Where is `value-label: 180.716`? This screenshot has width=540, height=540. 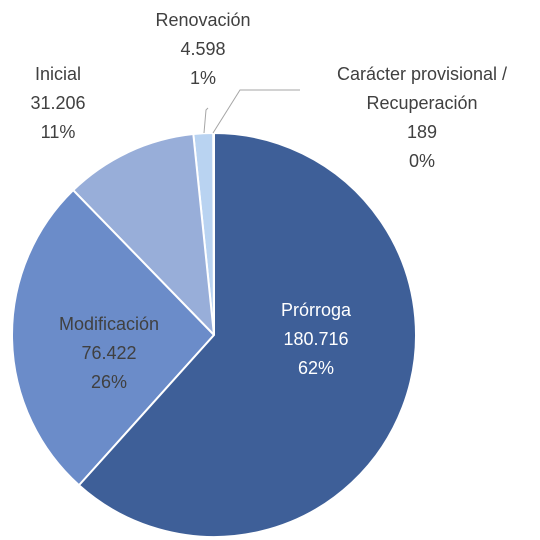
value-label: 180.716 is located at coordinates (316, 339).